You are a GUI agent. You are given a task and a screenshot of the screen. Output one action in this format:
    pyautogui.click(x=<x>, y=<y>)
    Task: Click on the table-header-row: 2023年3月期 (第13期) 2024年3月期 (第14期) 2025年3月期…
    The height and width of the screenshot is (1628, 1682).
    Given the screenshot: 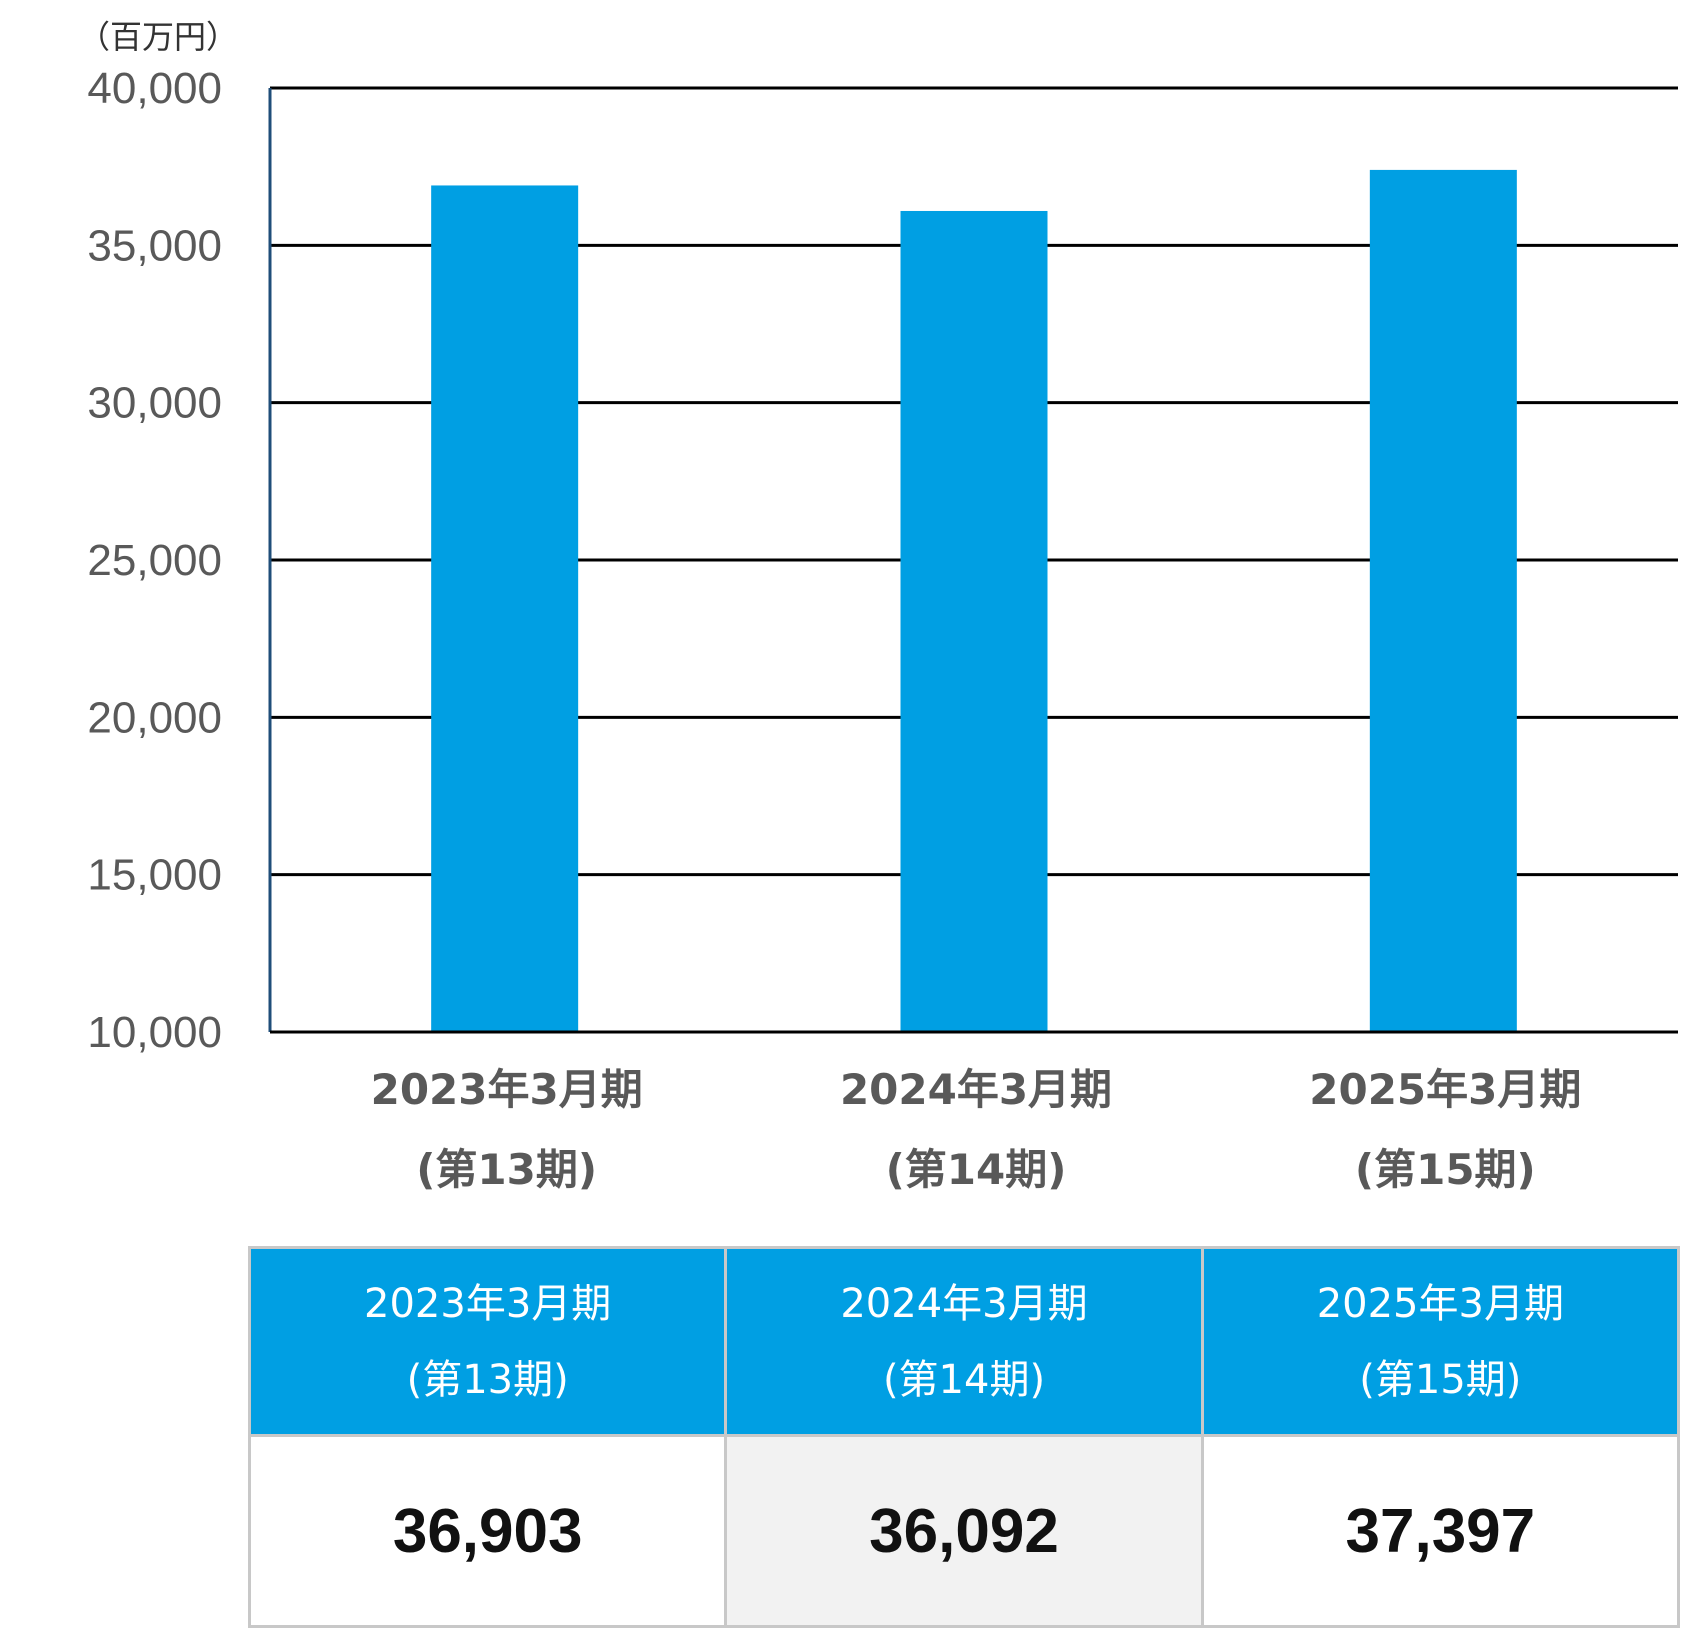 What is the action you would take?
    pyautogui.click(x=964, y=1341)
    